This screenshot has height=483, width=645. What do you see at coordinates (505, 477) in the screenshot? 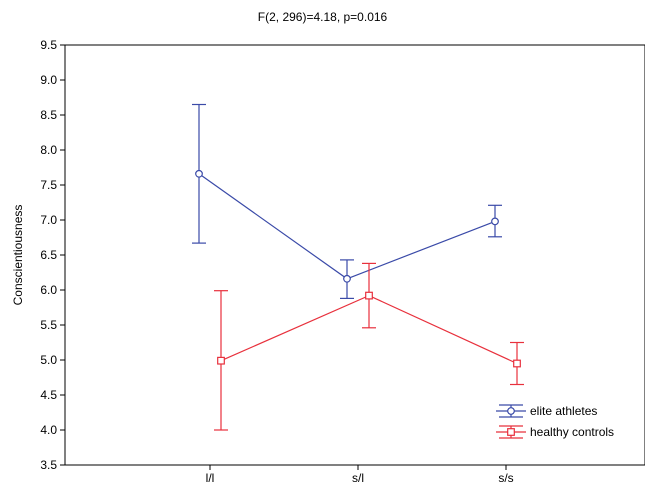
I see `x-tick-label: s/s` at bounding box center [505, 477].